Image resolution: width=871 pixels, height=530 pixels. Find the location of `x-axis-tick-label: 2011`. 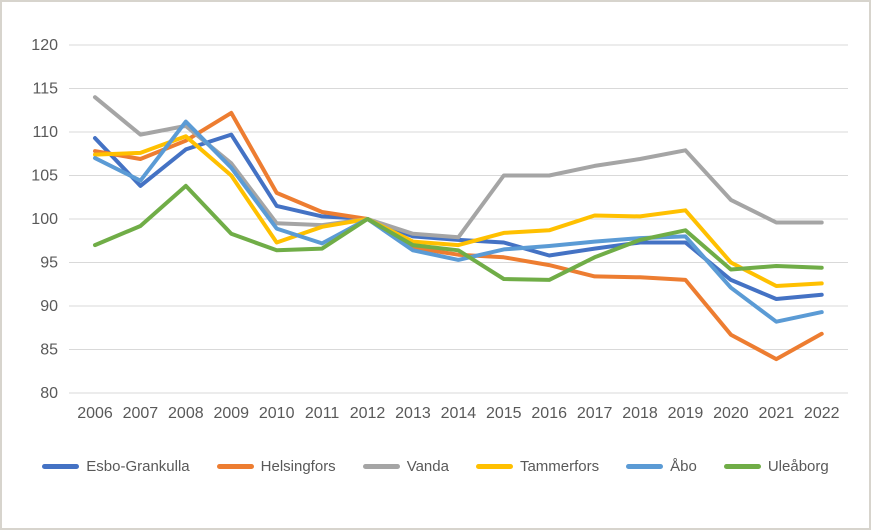

x-axis-tick-label: 2011 is located at coordinates (322, 413).